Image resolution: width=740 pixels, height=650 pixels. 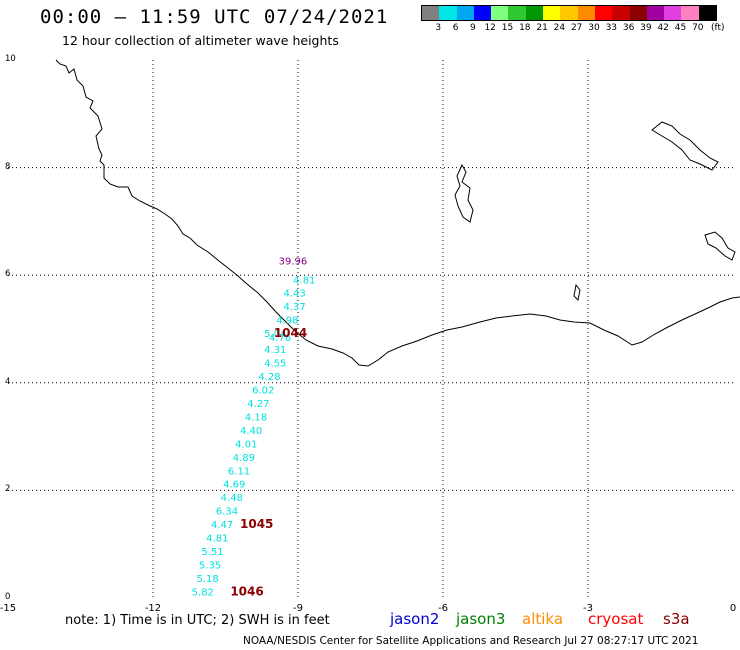 What do you see at coordinates (8, 274) in the screenshot?
I see `y-tick-label: 6` at bounding box center [8, 274].